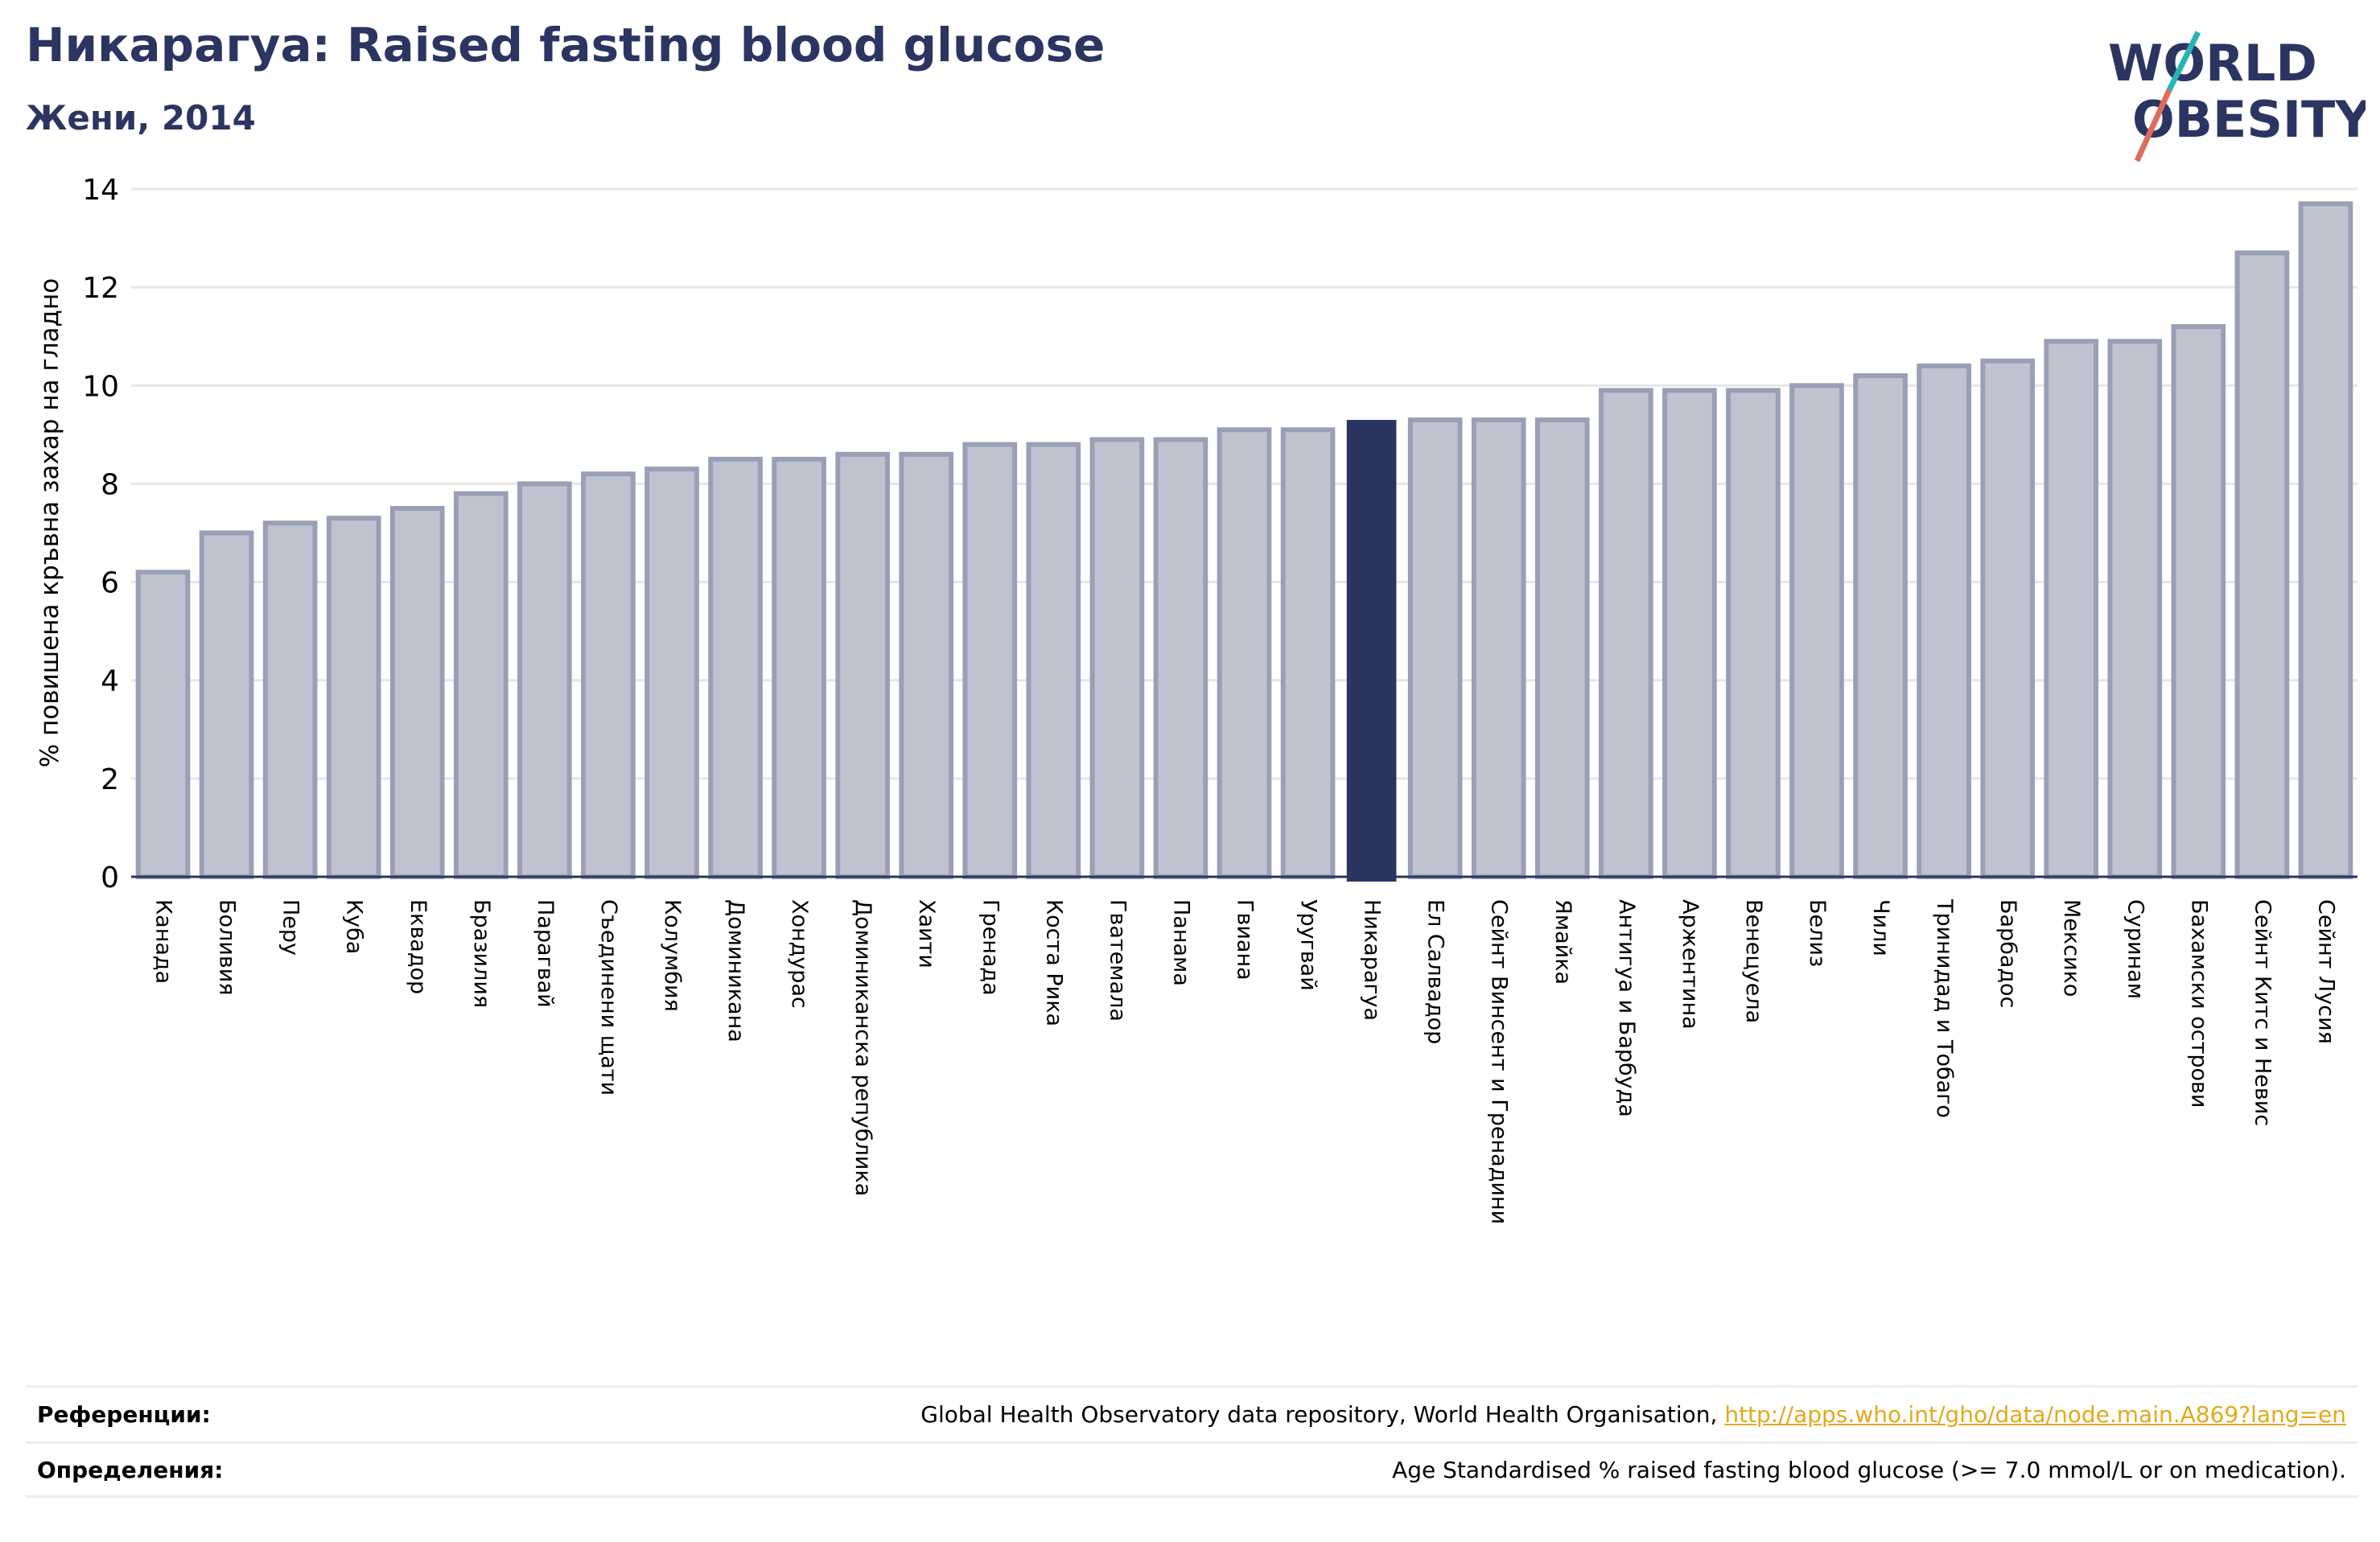 The height and width of the screenshot is (1542, 2380). What do you see at coordinates (2135, 949) in the screenshot?
I see `x-tick-label: Суринам` at bounding box center [2135, 949].